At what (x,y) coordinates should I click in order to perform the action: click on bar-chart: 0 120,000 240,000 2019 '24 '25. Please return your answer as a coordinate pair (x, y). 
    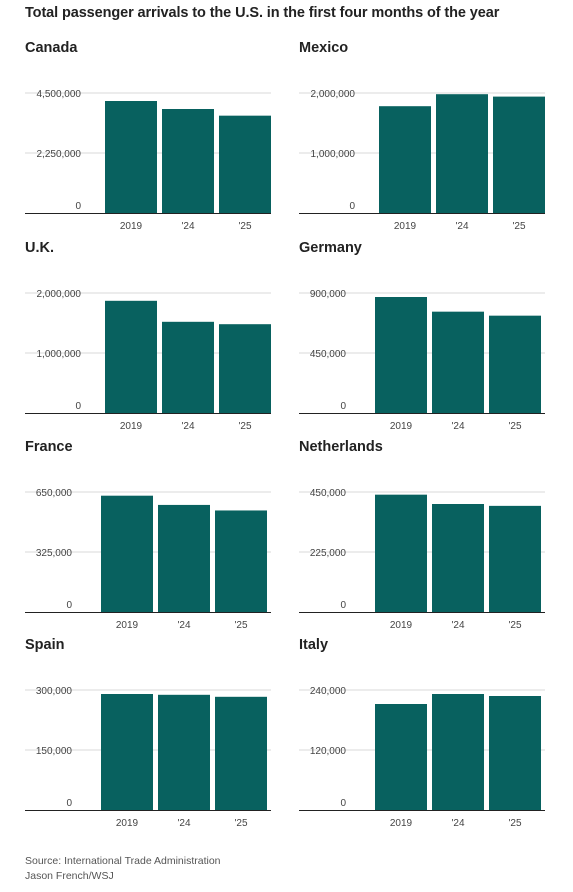
    Looking at the image, I should click on (422, 757).